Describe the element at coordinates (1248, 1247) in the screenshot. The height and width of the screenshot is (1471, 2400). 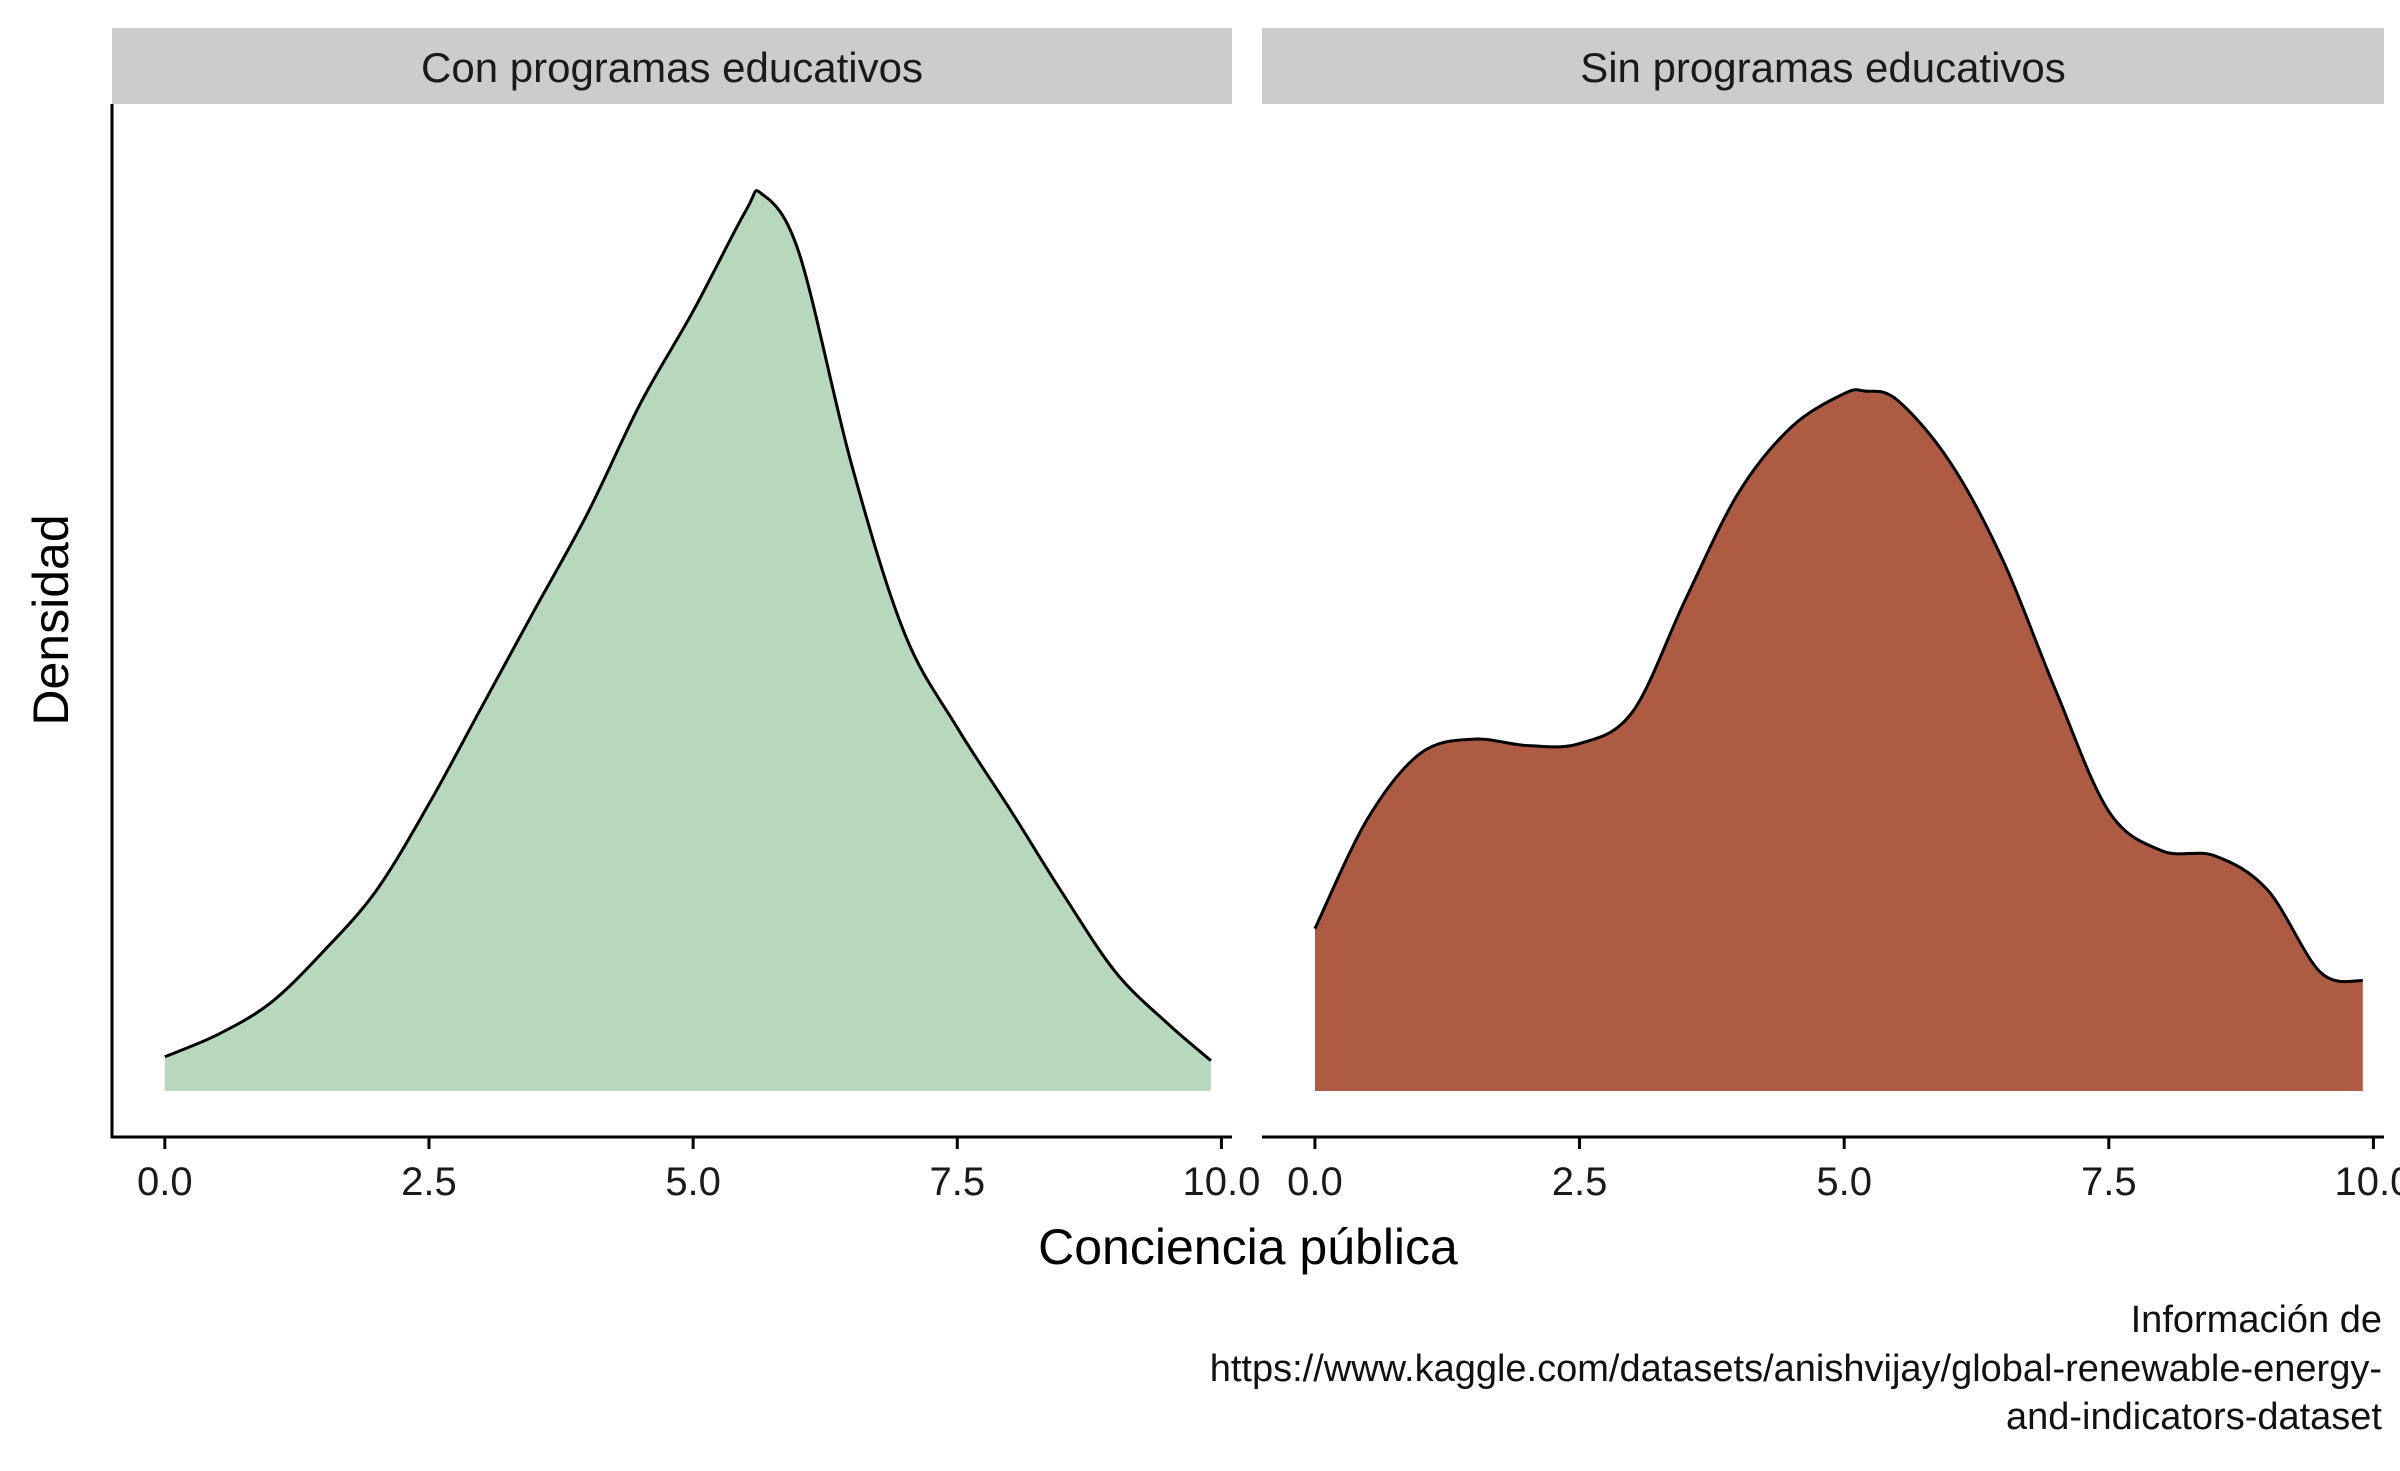
I see `x-axis-title: Conciencia pública` at that location.